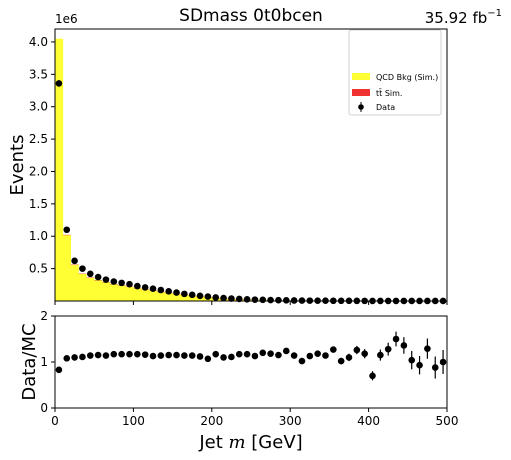 The image size is (511, 460). Describe the element at coordinates (44, 362) in the screenshot. I see `ratio-y-tick-label: 1` at that location.